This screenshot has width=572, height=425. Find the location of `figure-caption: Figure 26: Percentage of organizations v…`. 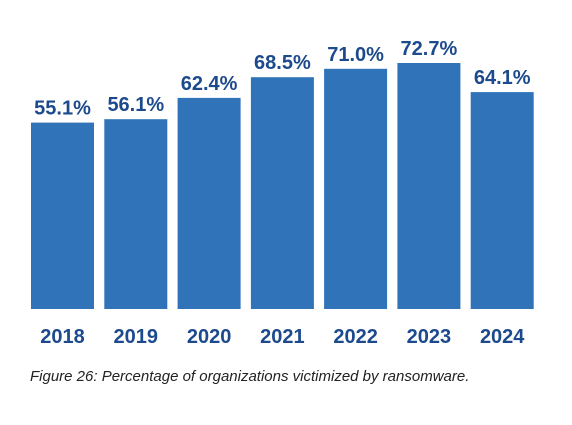

figure-caption: Figure 26: Percentage of organizations v… is located at coordinates (250, 376).